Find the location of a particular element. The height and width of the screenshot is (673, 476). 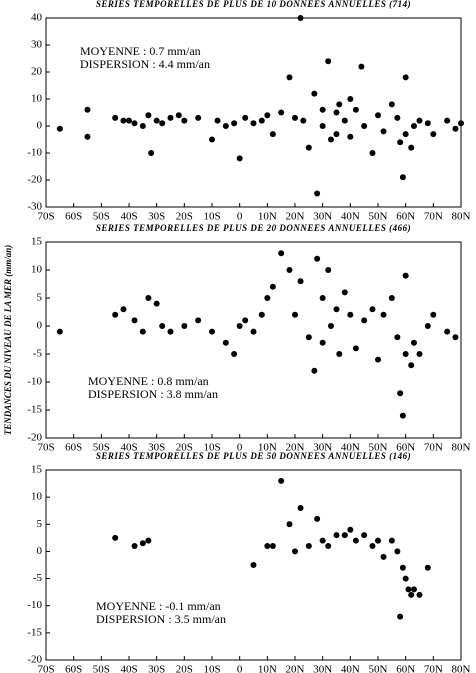

y-tick-label: 15 is located at coordinates (37, 242).